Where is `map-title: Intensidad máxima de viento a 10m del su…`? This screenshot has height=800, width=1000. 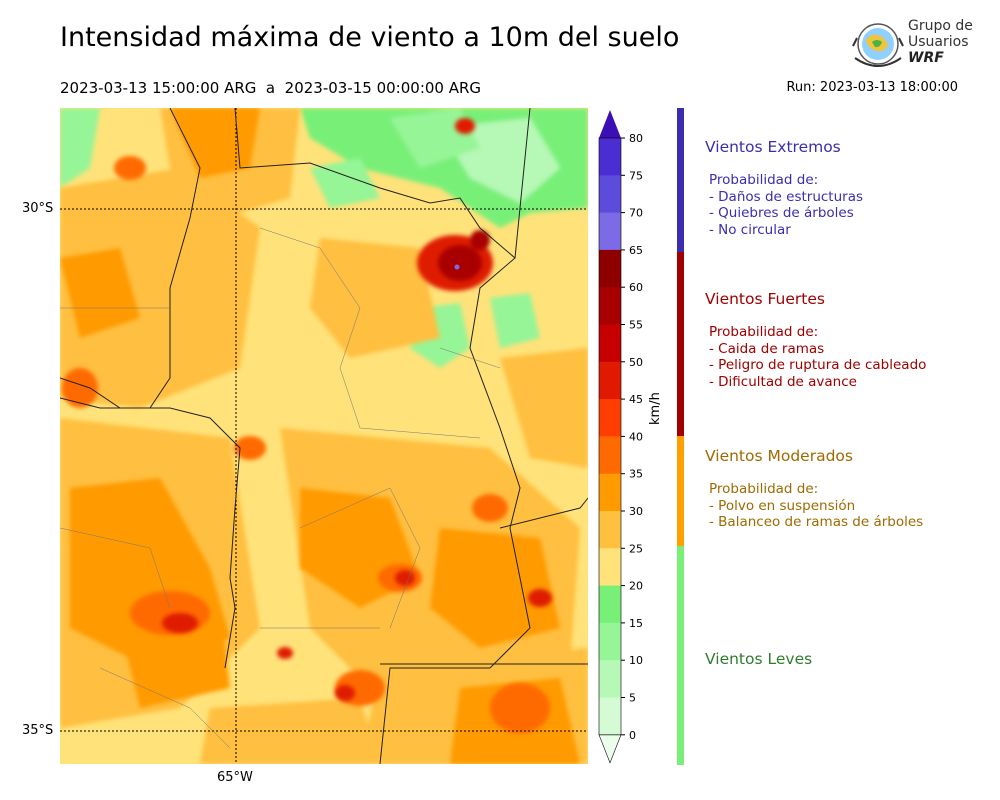
map-title: Intensidad máxima de viento a 10m del su… is located at coordinates (370, 37).